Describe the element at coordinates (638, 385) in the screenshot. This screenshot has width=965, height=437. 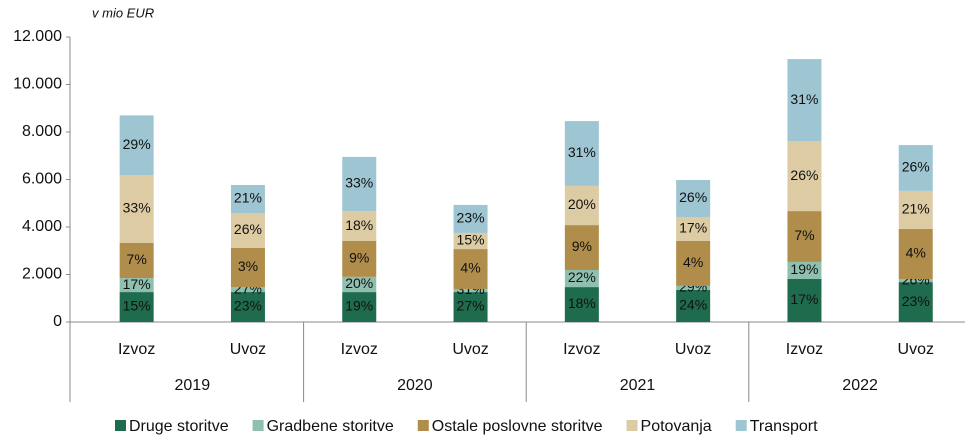
I see `group-label: 2021` at that location.